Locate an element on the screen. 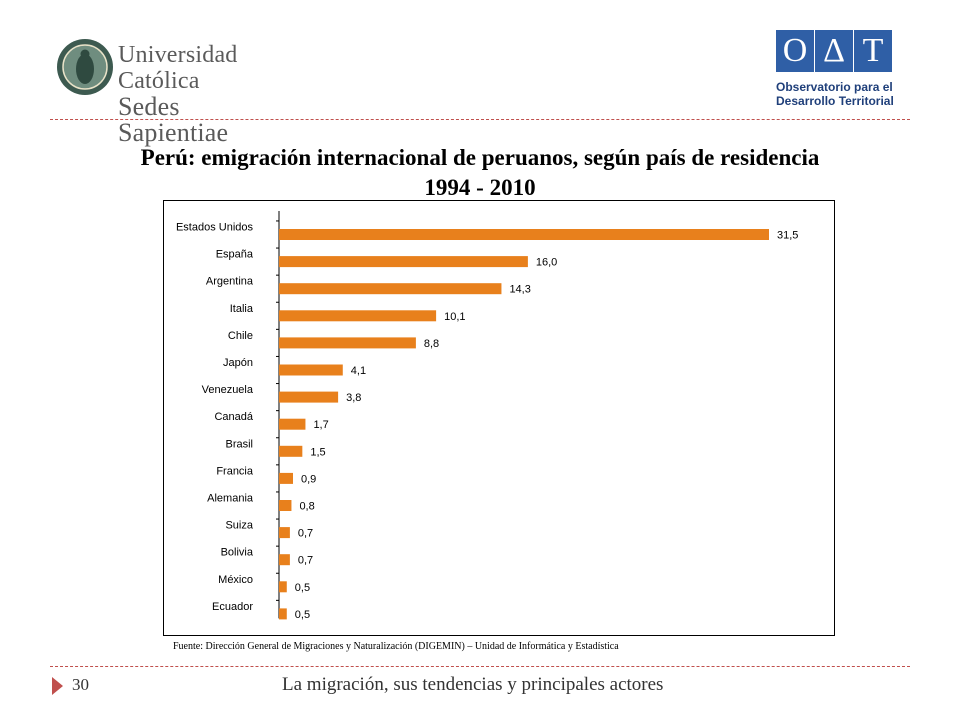  footer-divider is located at coordinates (480, 666).